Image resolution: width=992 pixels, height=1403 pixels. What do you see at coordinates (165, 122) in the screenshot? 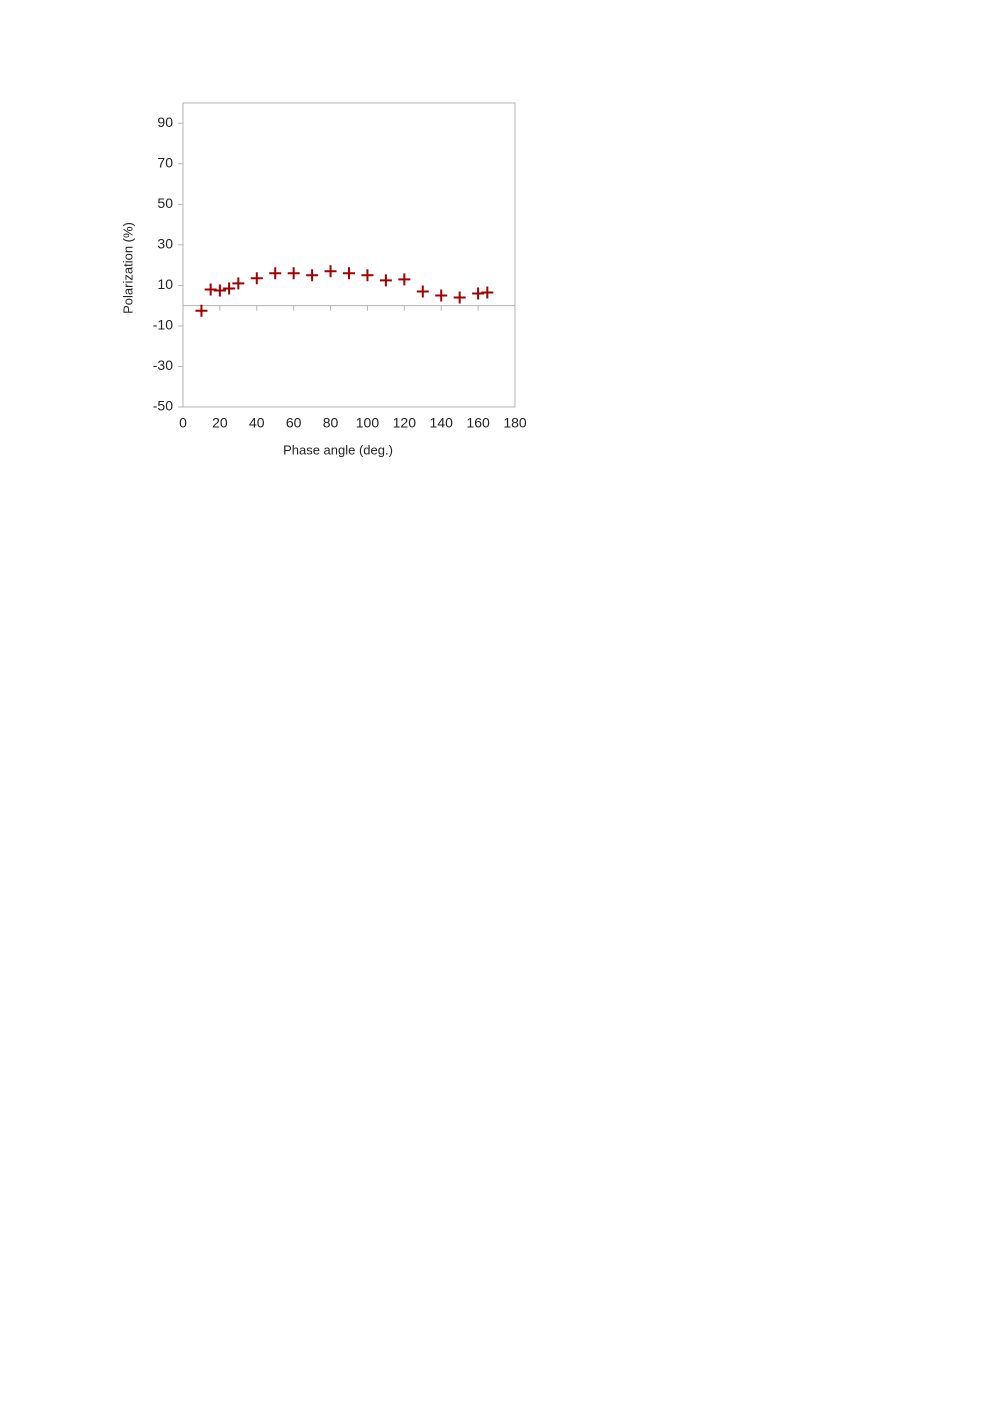
I see `y-tick-label: 90` at bounding box center [165, 122].